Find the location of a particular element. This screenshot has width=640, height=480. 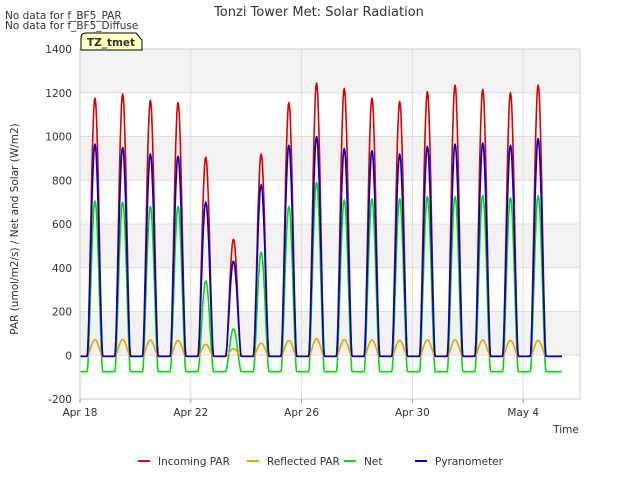

legend-item: Reflected PAR is located at coordinates (293, 462).